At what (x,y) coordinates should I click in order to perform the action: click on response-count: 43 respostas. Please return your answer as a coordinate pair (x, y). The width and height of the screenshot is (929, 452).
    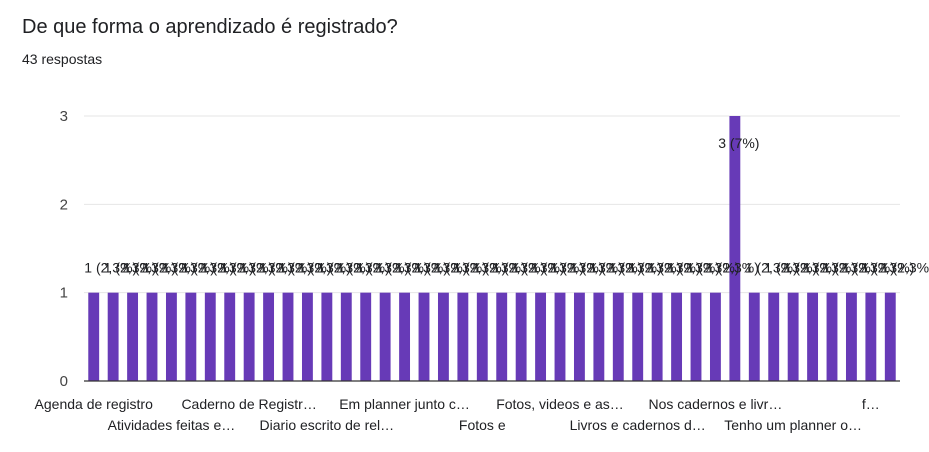
    Looking at the image, I should click on (62, 59).